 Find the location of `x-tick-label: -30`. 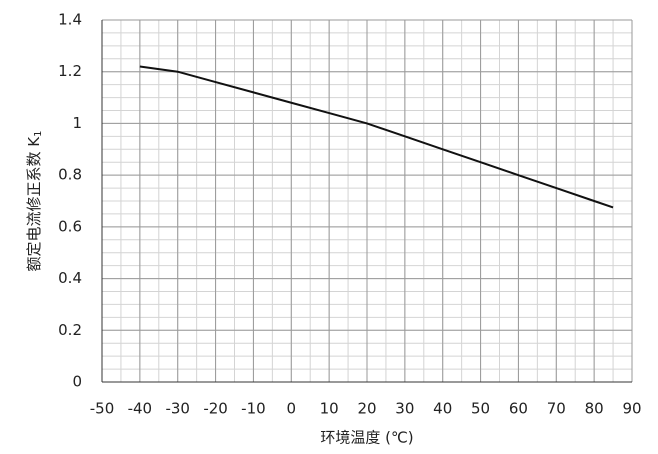

x-tick-label: -30 is located at coordinates (177, 409).